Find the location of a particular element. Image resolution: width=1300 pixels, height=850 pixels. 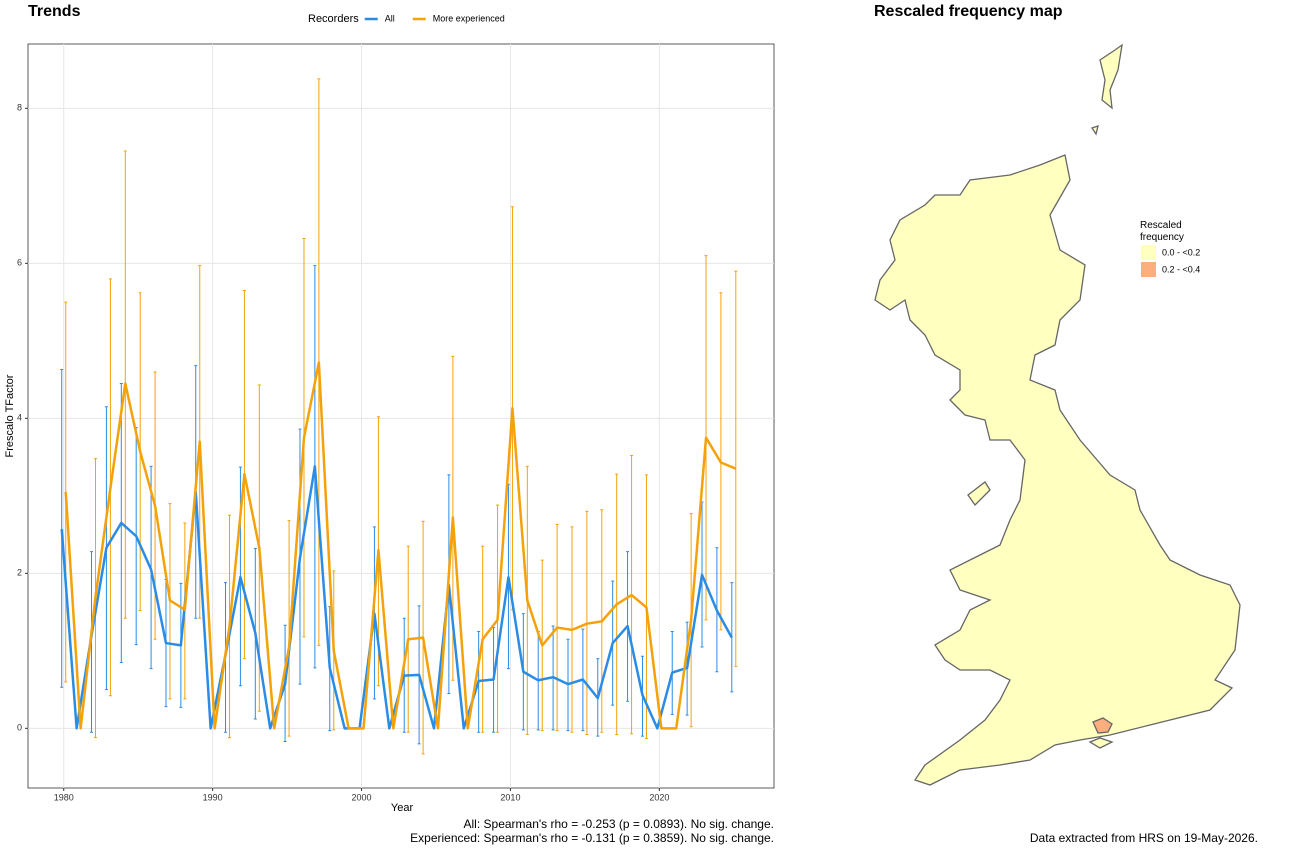

y-tick-label: 6 is located at coordinates (19, 263).